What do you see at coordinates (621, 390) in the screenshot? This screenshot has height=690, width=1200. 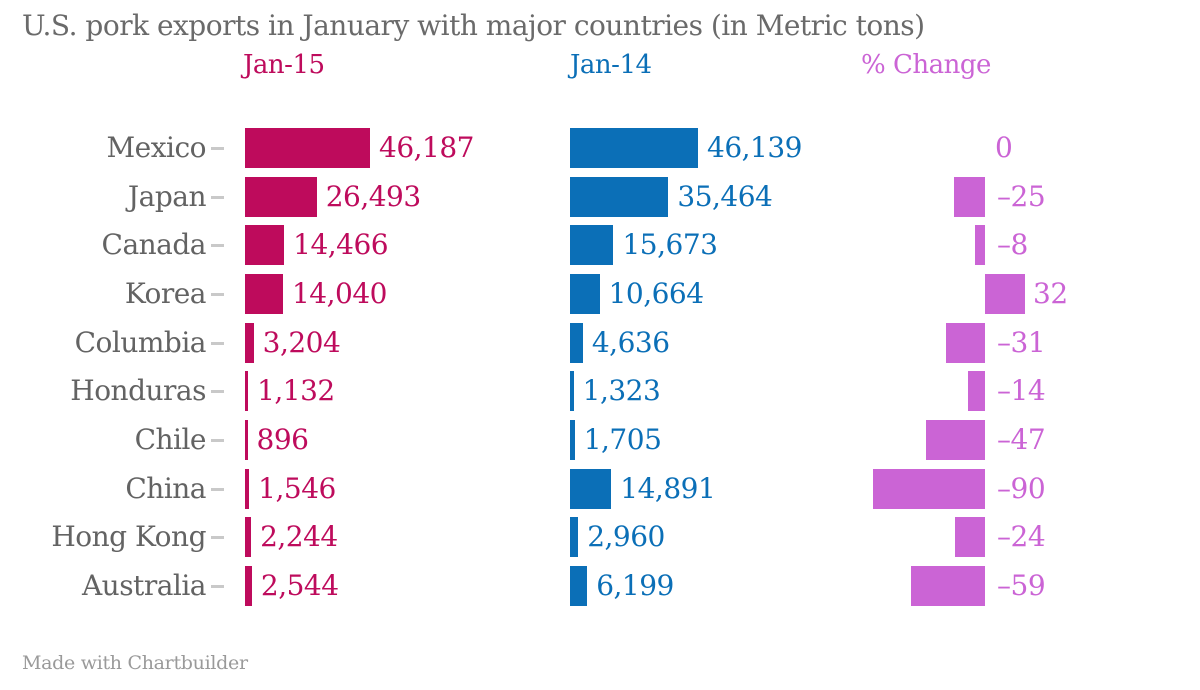 I see `value-label-jan14: 1,323` at bounding box center [621, 390].